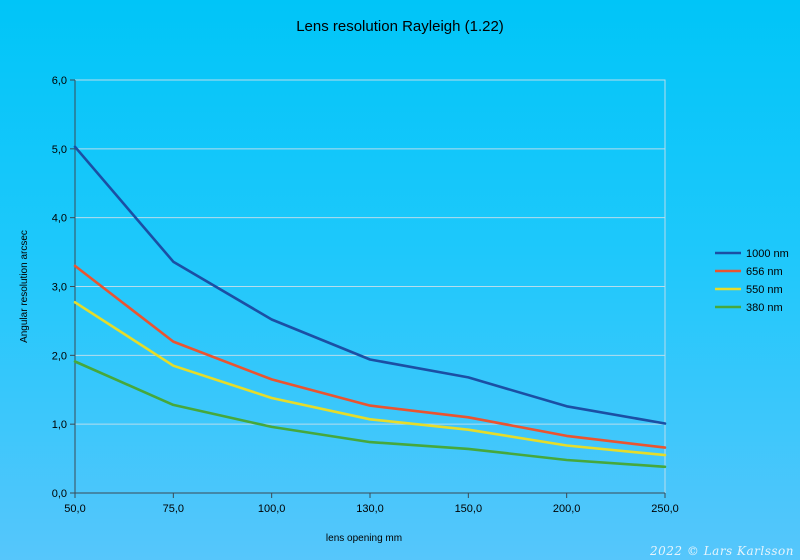  Describe the element at coordinates (59, 81) in the screenshot. I see `y-tick-label: 6,0` at that location.